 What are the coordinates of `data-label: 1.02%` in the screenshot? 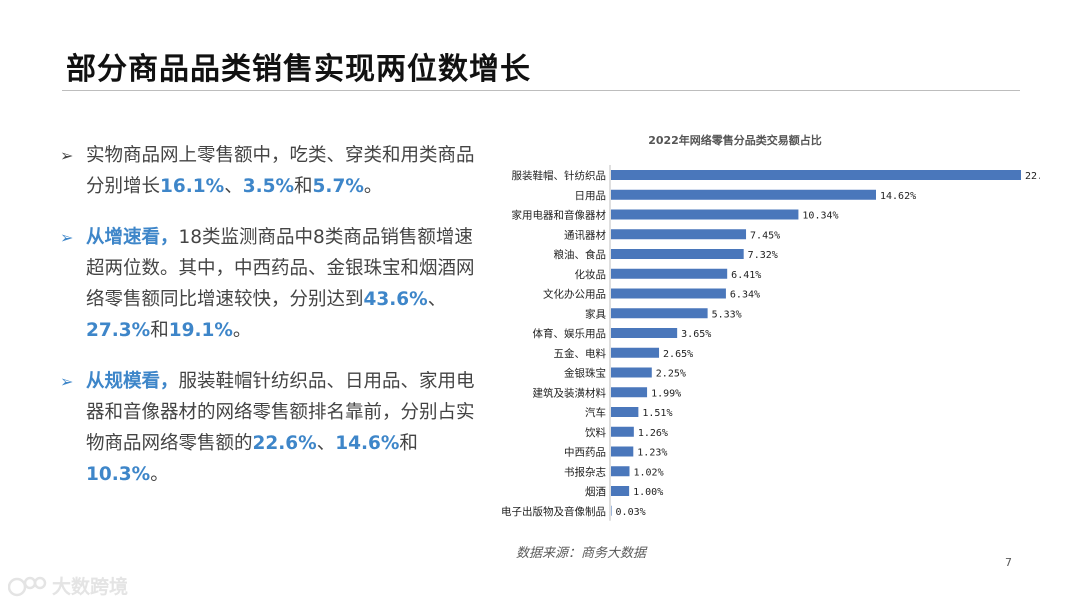 It's located at (648, 472).